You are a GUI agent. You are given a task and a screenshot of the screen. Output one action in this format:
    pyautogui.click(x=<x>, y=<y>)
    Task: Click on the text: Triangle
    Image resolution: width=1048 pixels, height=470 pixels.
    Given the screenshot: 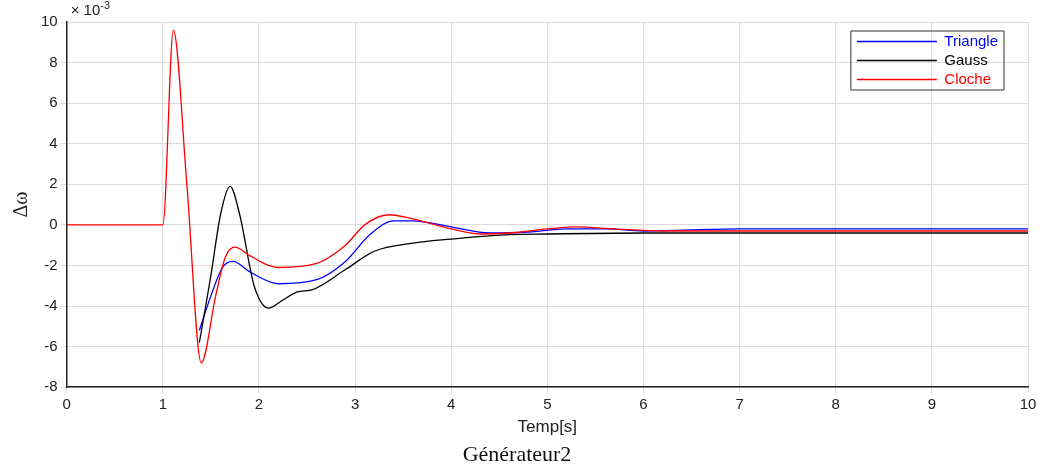 What is the action you would take?
    pyautogui.click(x=971, y=40)
    